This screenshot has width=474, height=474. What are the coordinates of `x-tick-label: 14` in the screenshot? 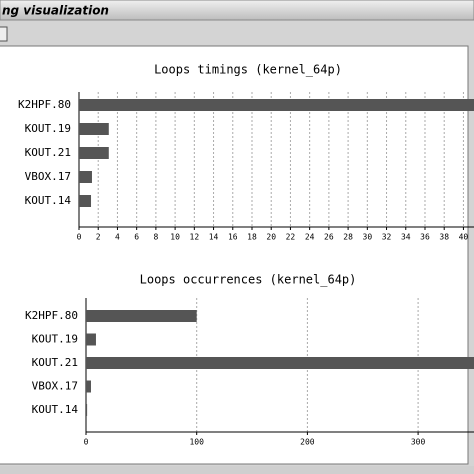 It's located at (214, 237).